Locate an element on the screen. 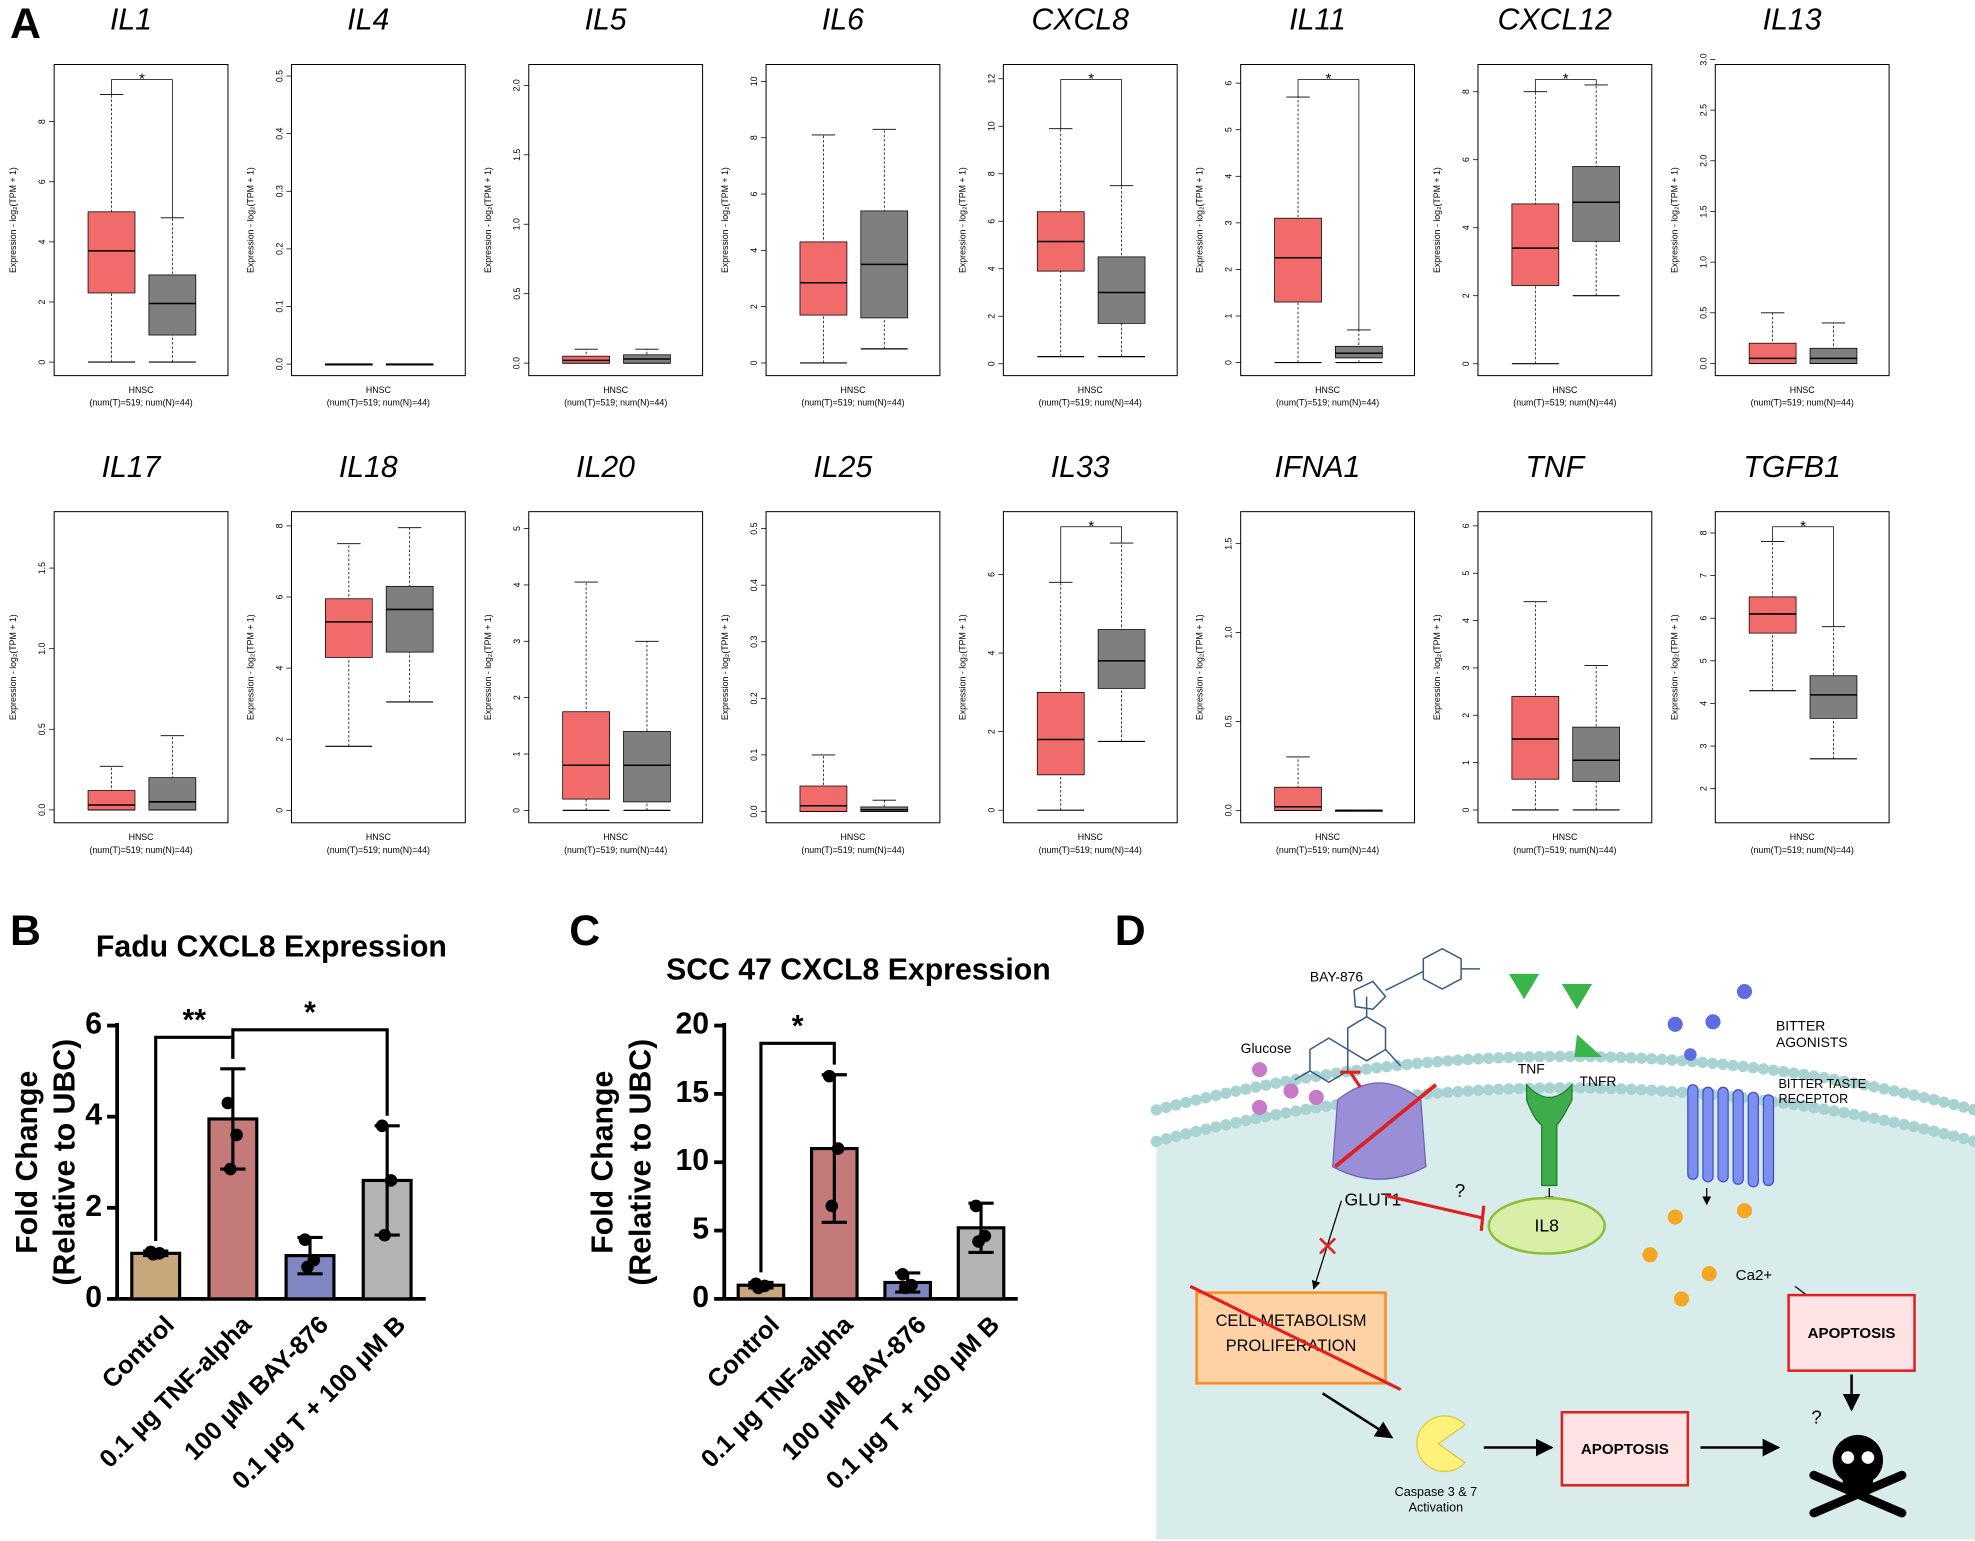 The image size is (1975, 1541). chart-title: TGFB1 is located at coordinates (1791, 467).